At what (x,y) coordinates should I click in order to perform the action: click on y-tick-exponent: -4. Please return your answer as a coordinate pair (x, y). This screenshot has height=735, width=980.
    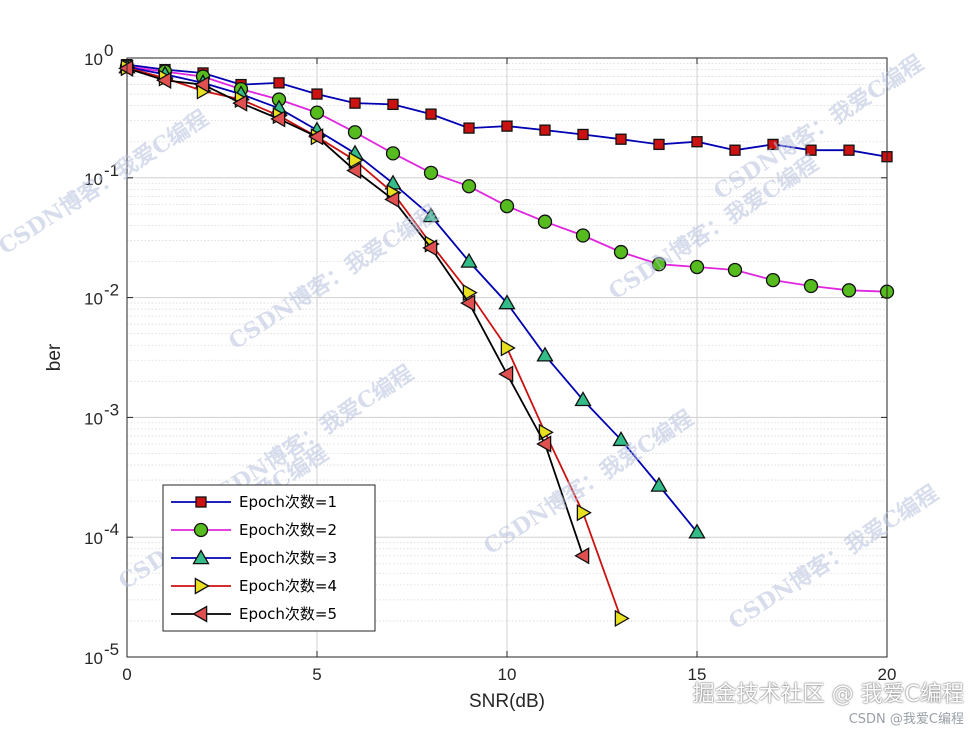
    Looking at the image, I should click on (111, 529).